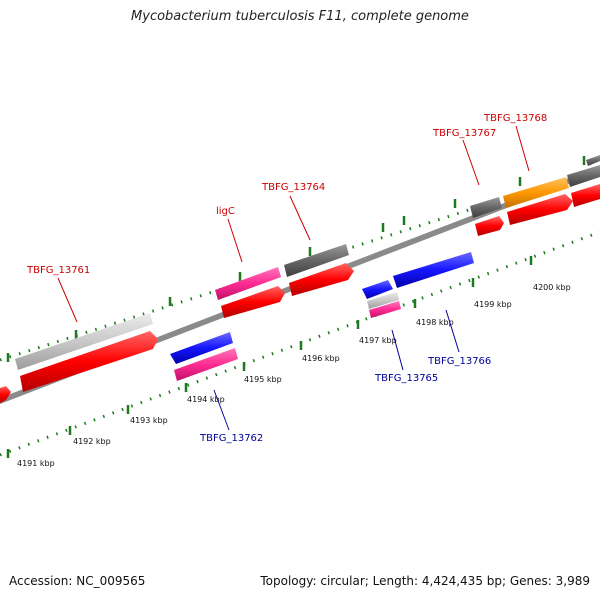 The height and width of the screenshot is (600, 600). What do you see at coordinates (321, 358) in the screenshot?
I see `scale-label-4196: 4196 kbp` at bounding box center [321, 358].